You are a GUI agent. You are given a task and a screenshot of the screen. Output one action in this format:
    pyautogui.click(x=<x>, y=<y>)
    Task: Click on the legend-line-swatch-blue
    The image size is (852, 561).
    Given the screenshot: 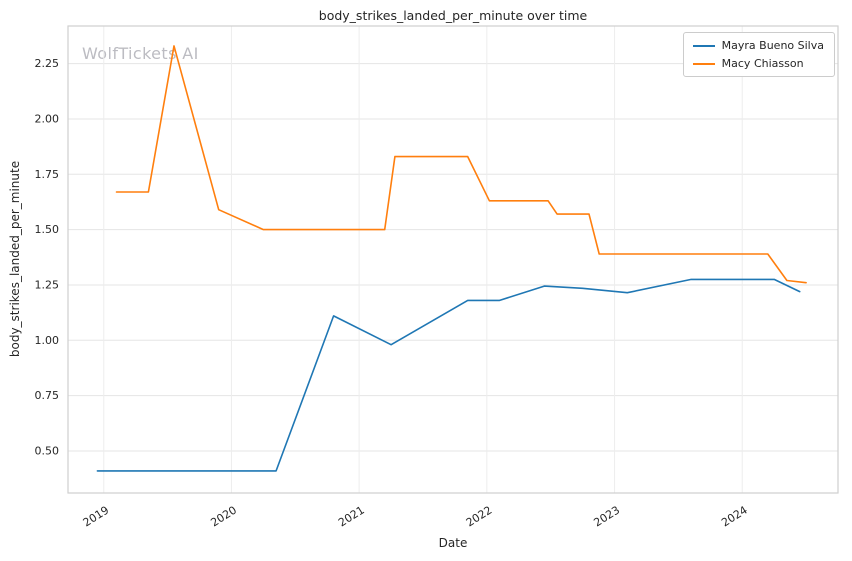 What is the action you would take?
    pyautogui.click(x=703, y=45)
    